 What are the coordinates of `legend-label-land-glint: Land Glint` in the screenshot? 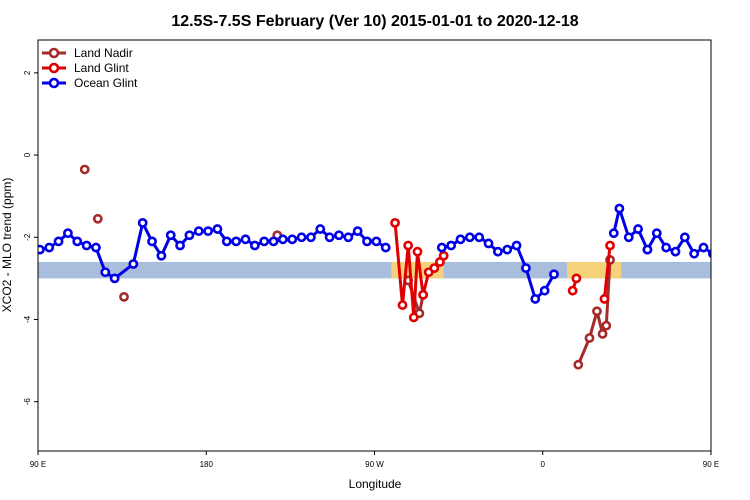 It's located at (101, 68).